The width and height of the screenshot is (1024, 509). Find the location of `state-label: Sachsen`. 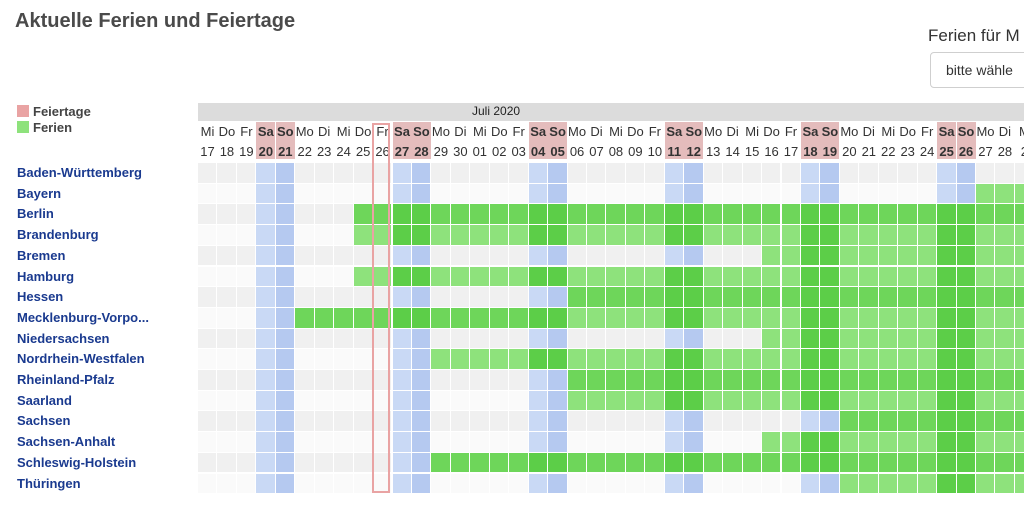

state-label: Sachsen is located at coordinates (44, 421).